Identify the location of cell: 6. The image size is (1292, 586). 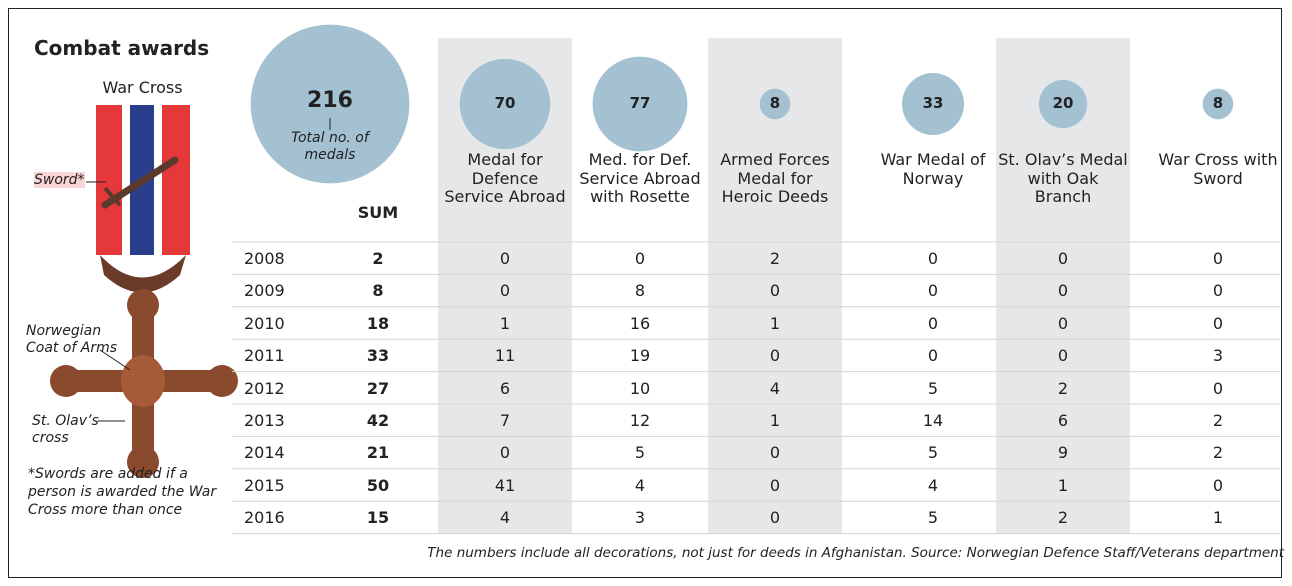
(1063, 420).